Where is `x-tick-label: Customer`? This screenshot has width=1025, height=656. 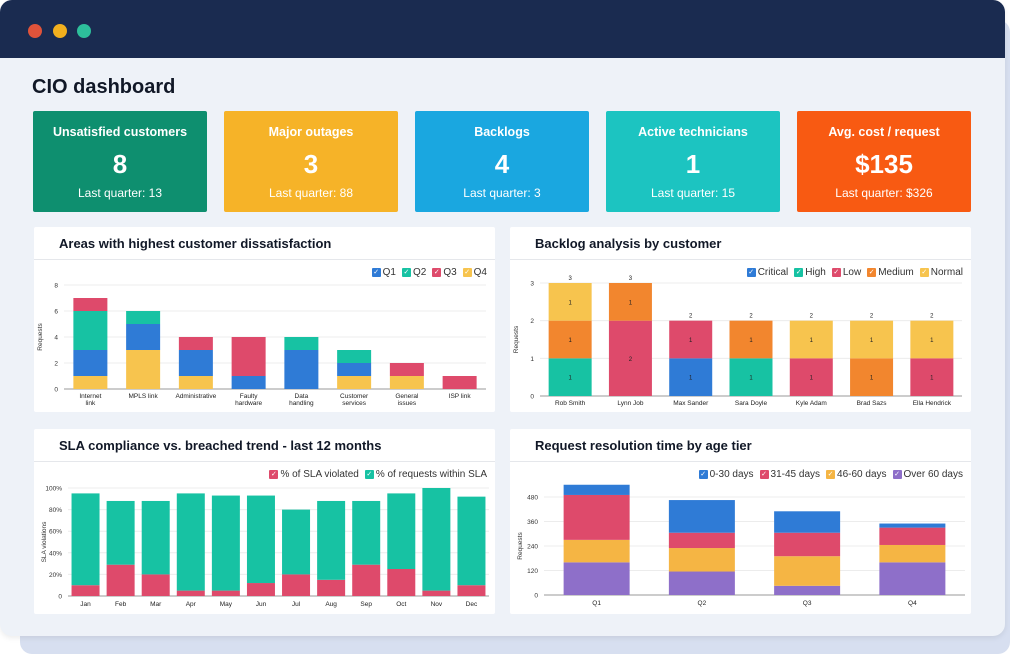 x-tick-label: Customer is located at coordinates (354, 396).